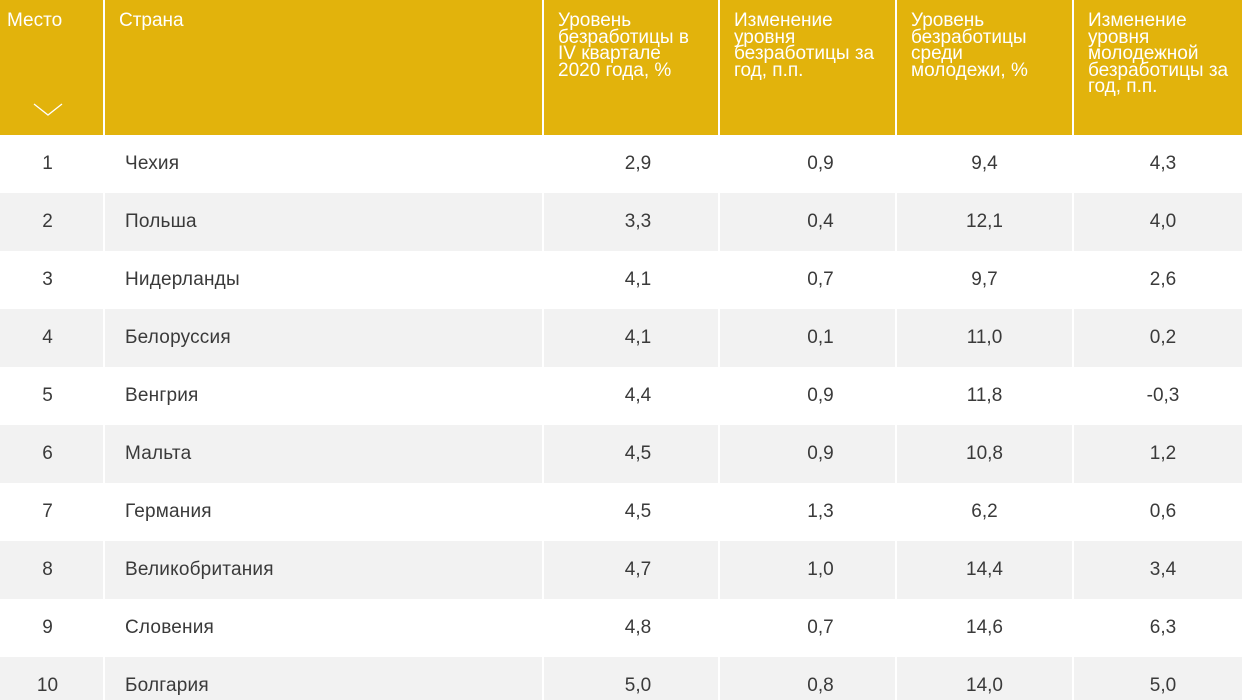  What do you see at coordinates (1163, 627) in the screenshot?
I see `cell-youth-unemployment-change: 6,3` at bounding box center [1163, 627].